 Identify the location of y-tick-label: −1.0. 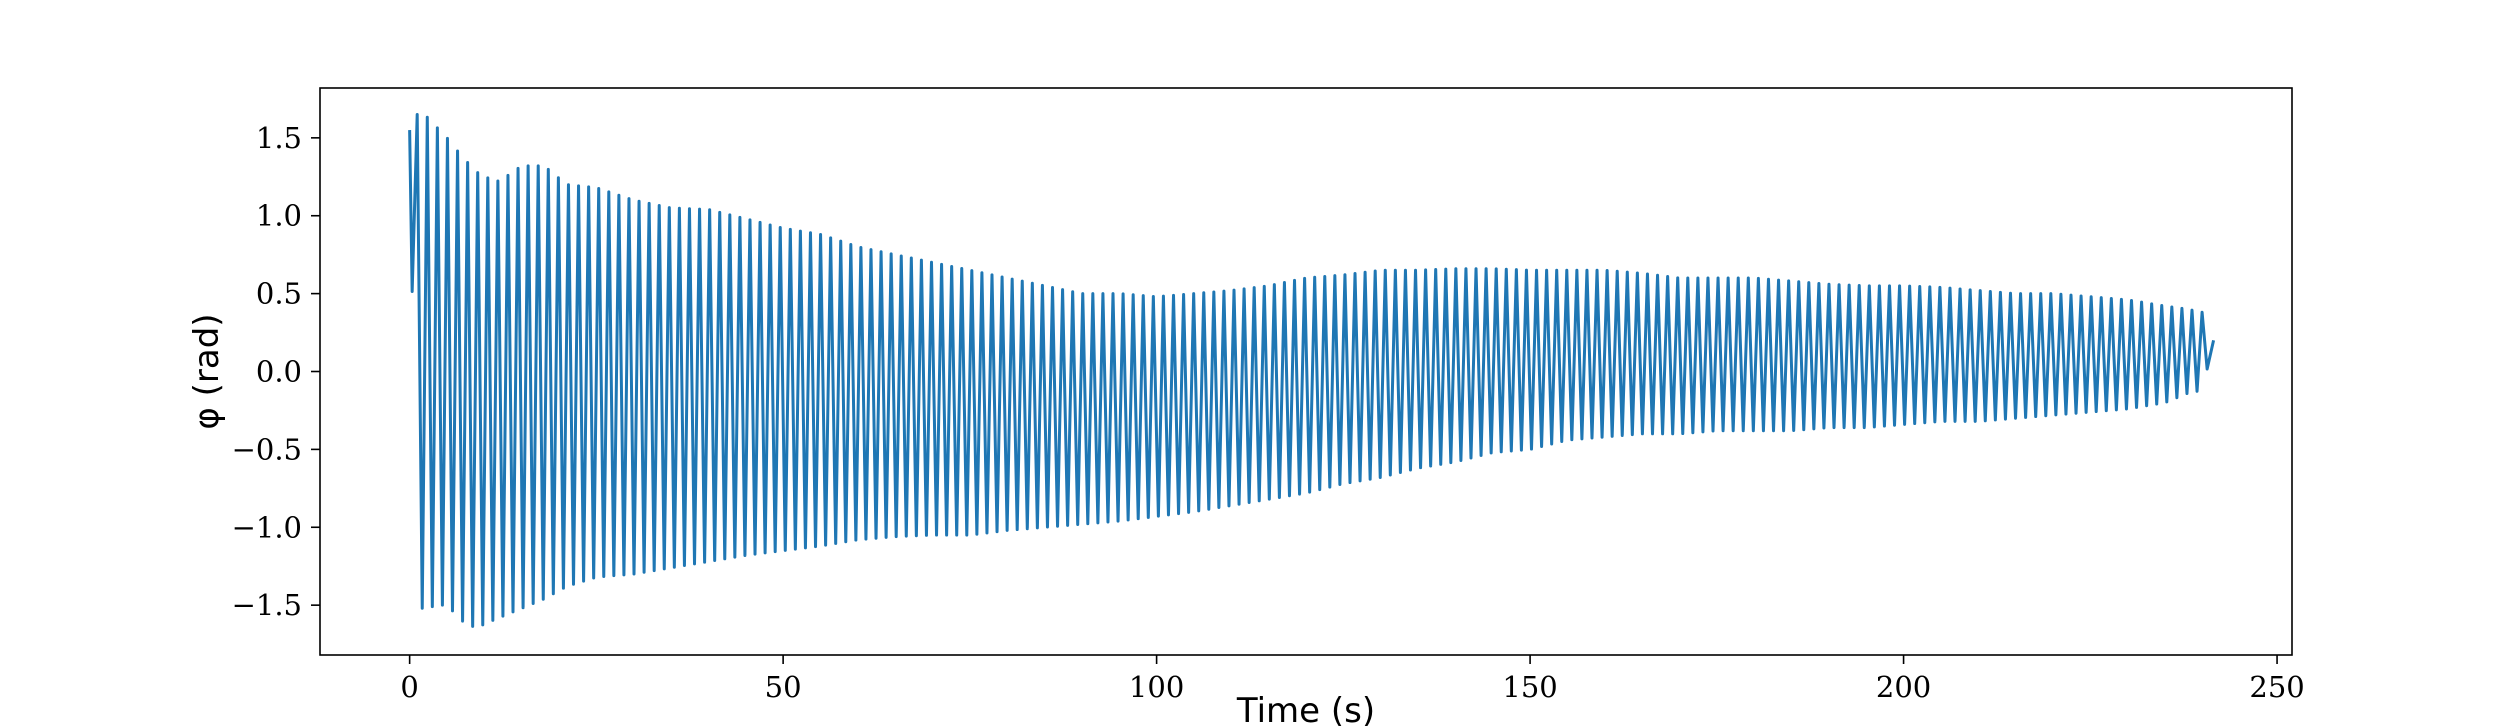
(267, 527).